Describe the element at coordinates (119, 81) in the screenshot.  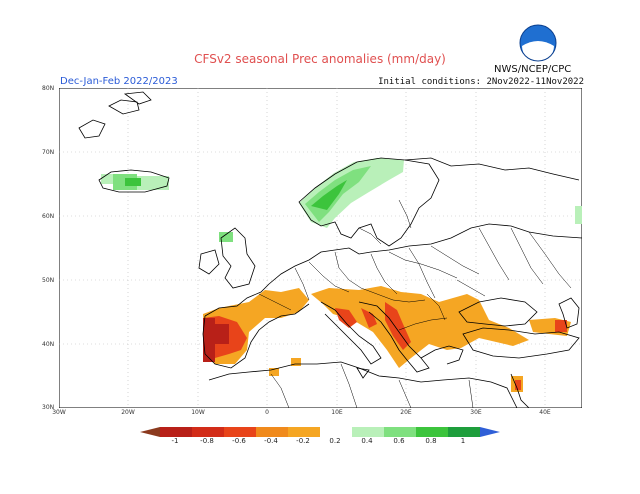
I see `season-label: Dec-Jan-Feb 2022/2023` at that location.